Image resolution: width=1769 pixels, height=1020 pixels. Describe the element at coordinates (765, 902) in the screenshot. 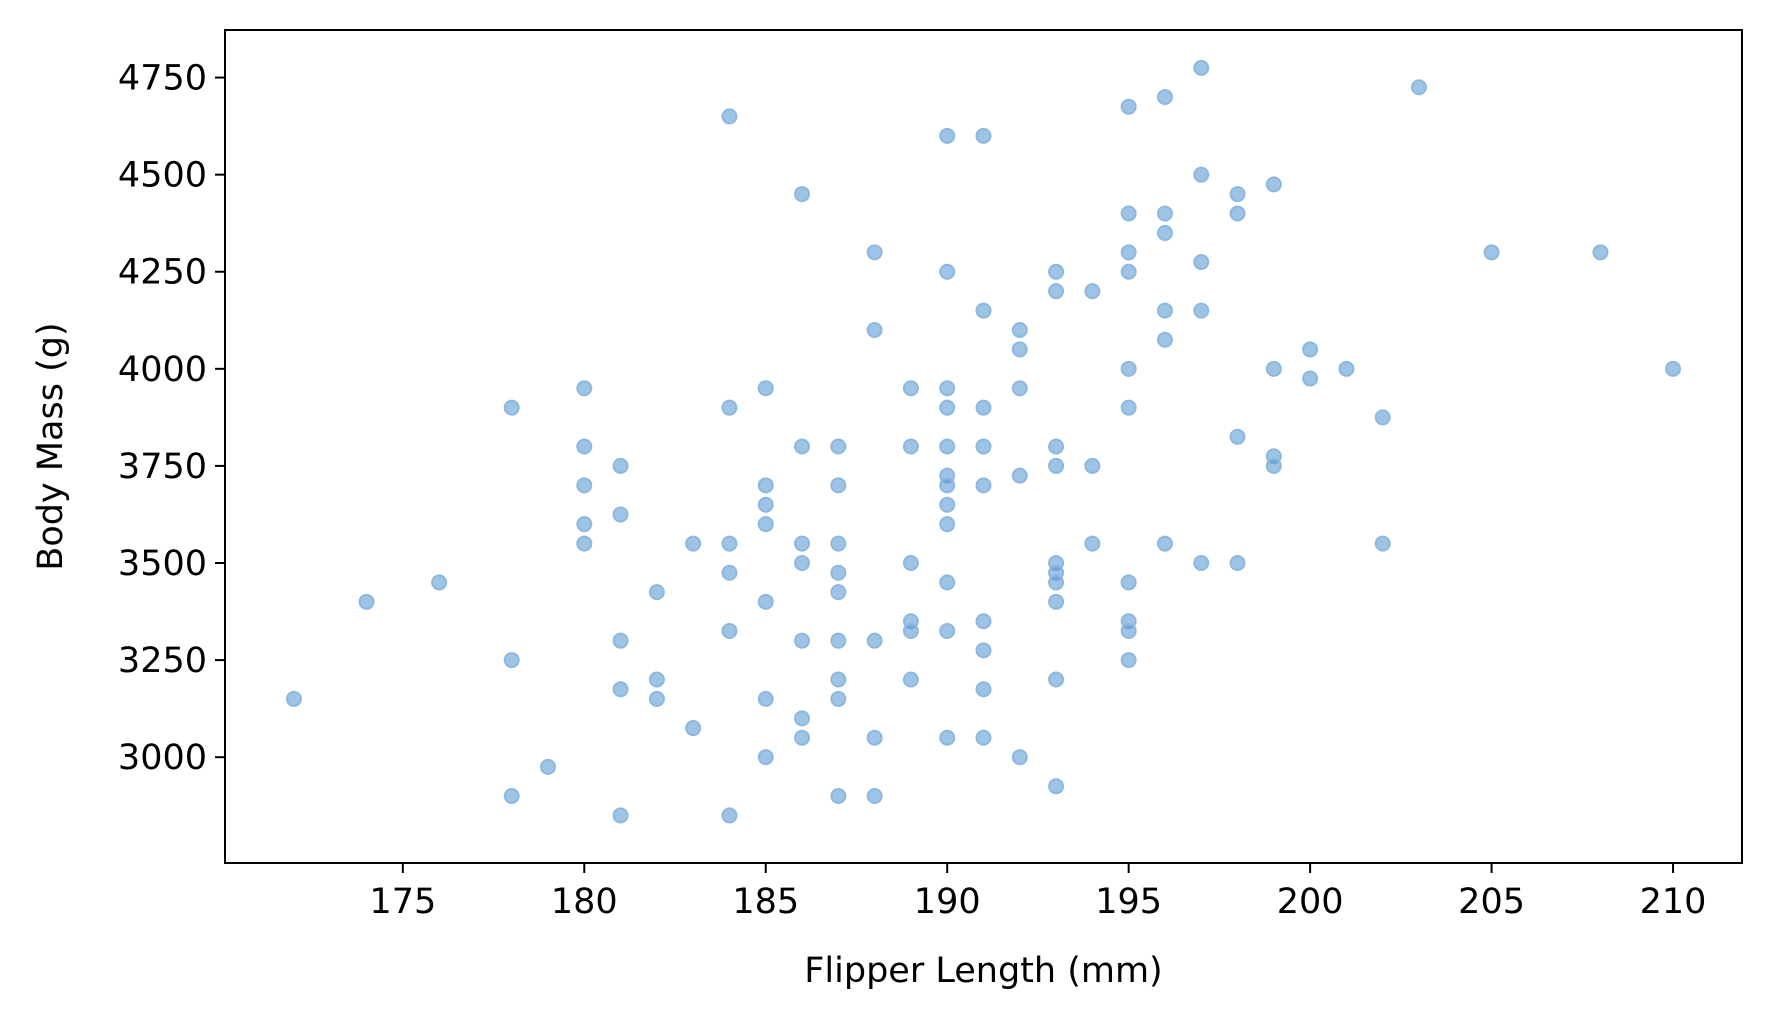

I see `x-tick-label-185: 185` at that location.